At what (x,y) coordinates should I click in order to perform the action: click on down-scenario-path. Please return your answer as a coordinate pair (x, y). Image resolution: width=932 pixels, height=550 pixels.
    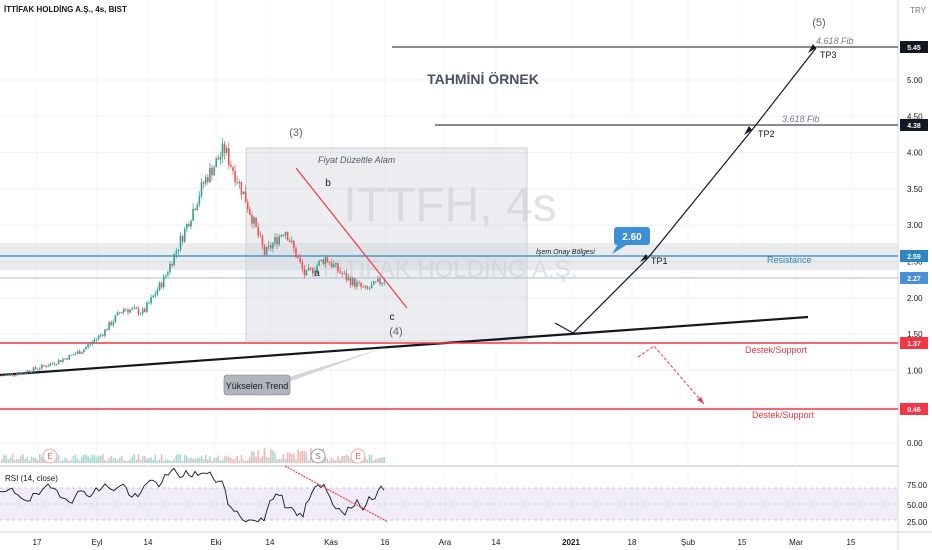
    Looking at the image, I should click on (671, 375).